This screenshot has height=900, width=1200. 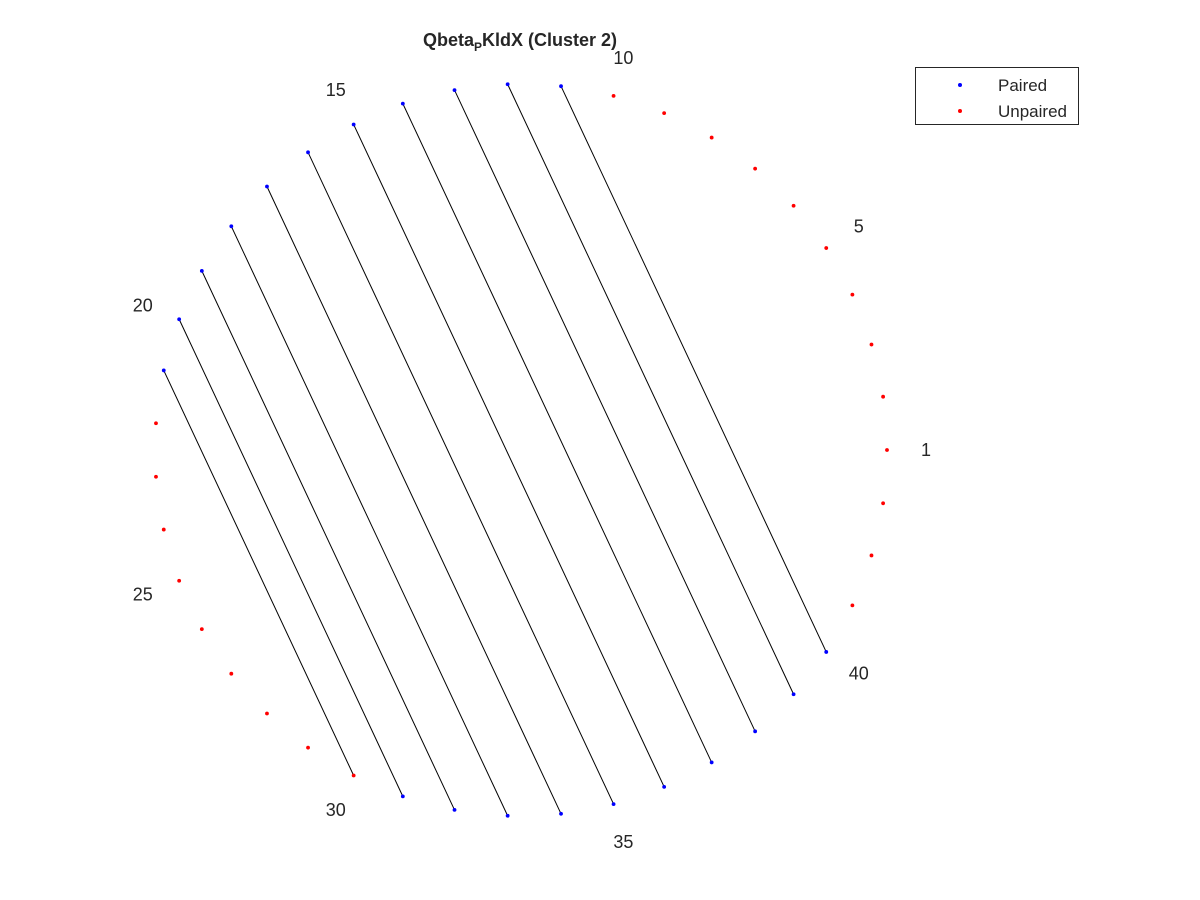 I want to click on node-label-5: 5, so click(x=859, y=227).